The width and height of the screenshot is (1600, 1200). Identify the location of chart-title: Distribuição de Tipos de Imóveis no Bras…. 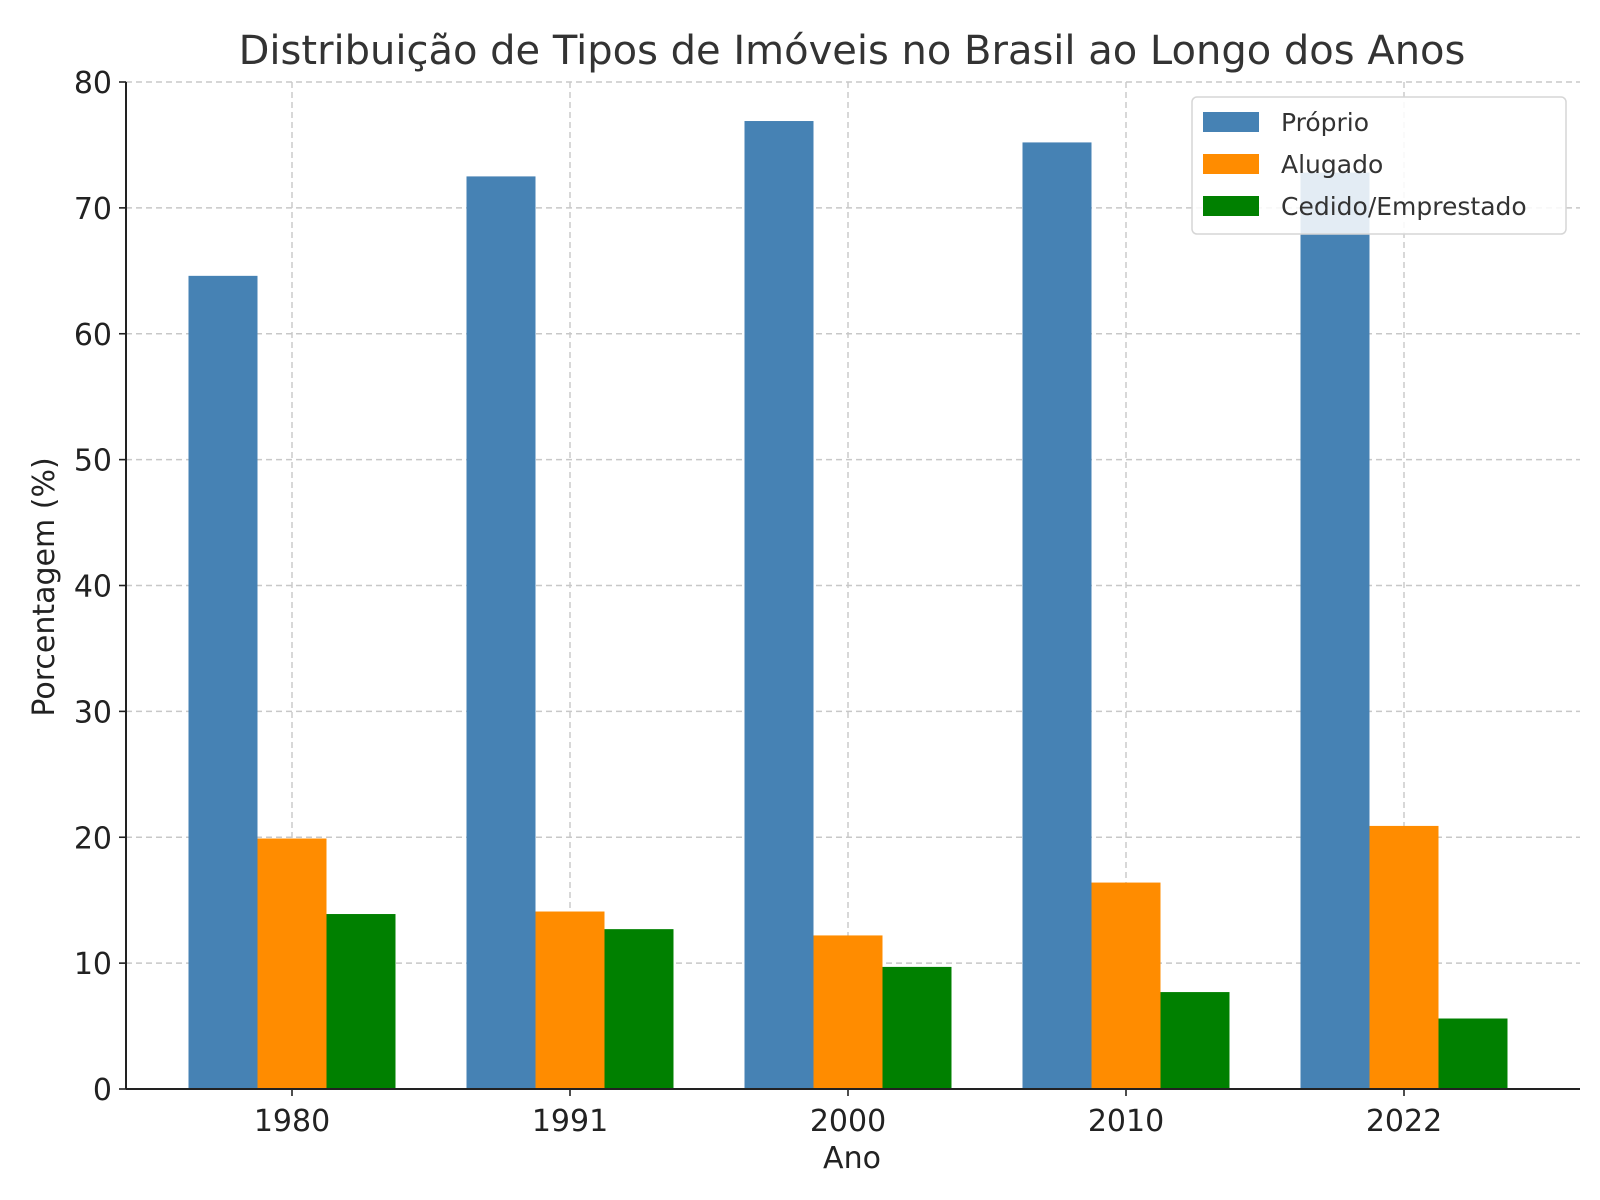
(852, 51).